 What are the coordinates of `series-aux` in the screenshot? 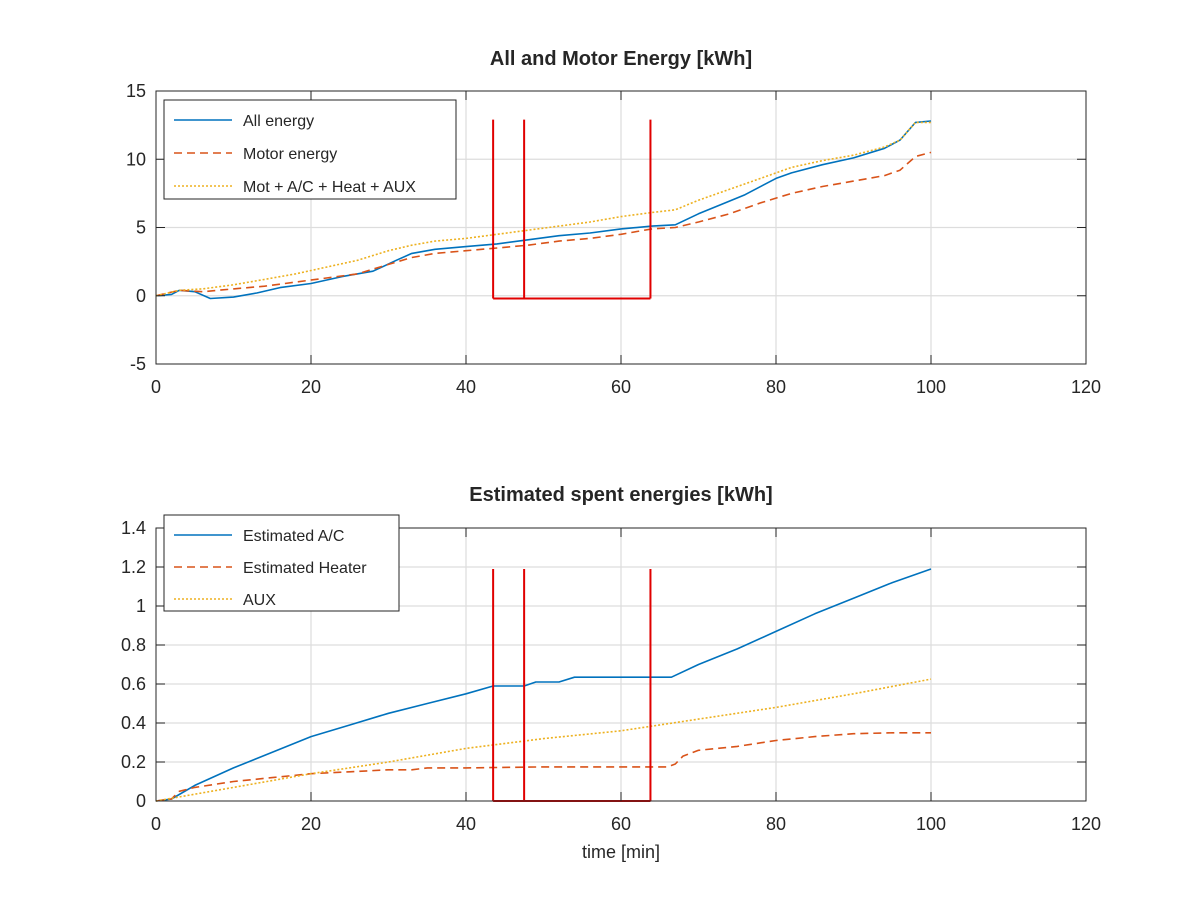 It's located at (543, 740).